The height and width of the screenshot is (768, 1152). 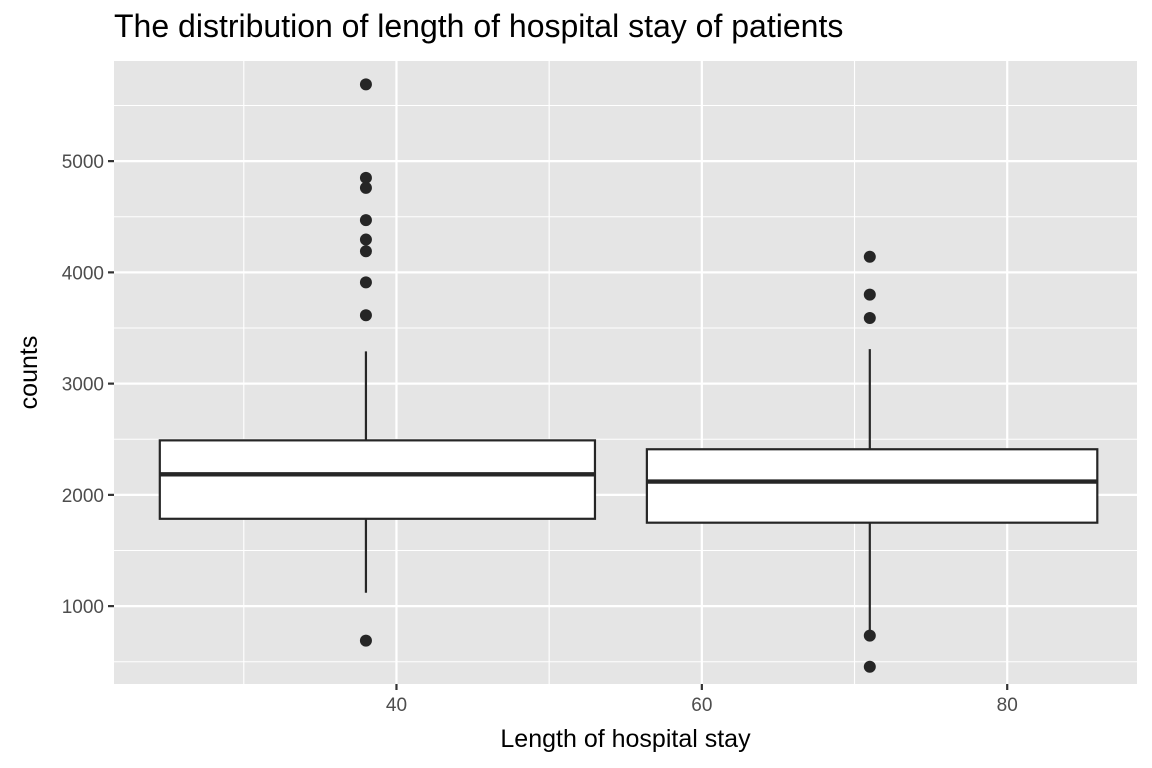 What do you see at coordinates (83, 496) in the screenshot?
I see `y-tick-label: 2000` at bounding box center [83, 496].